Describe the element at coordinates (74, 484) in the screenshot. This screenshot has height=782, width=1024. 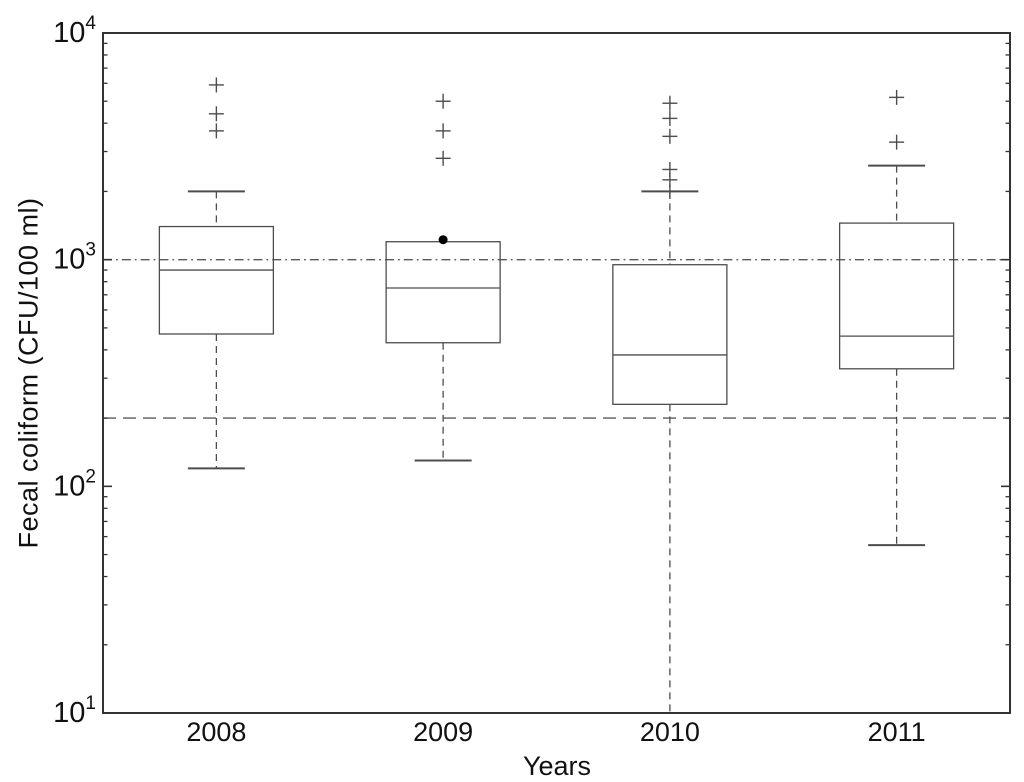
I see `y-tick-label-10e2: 10²` at that location.